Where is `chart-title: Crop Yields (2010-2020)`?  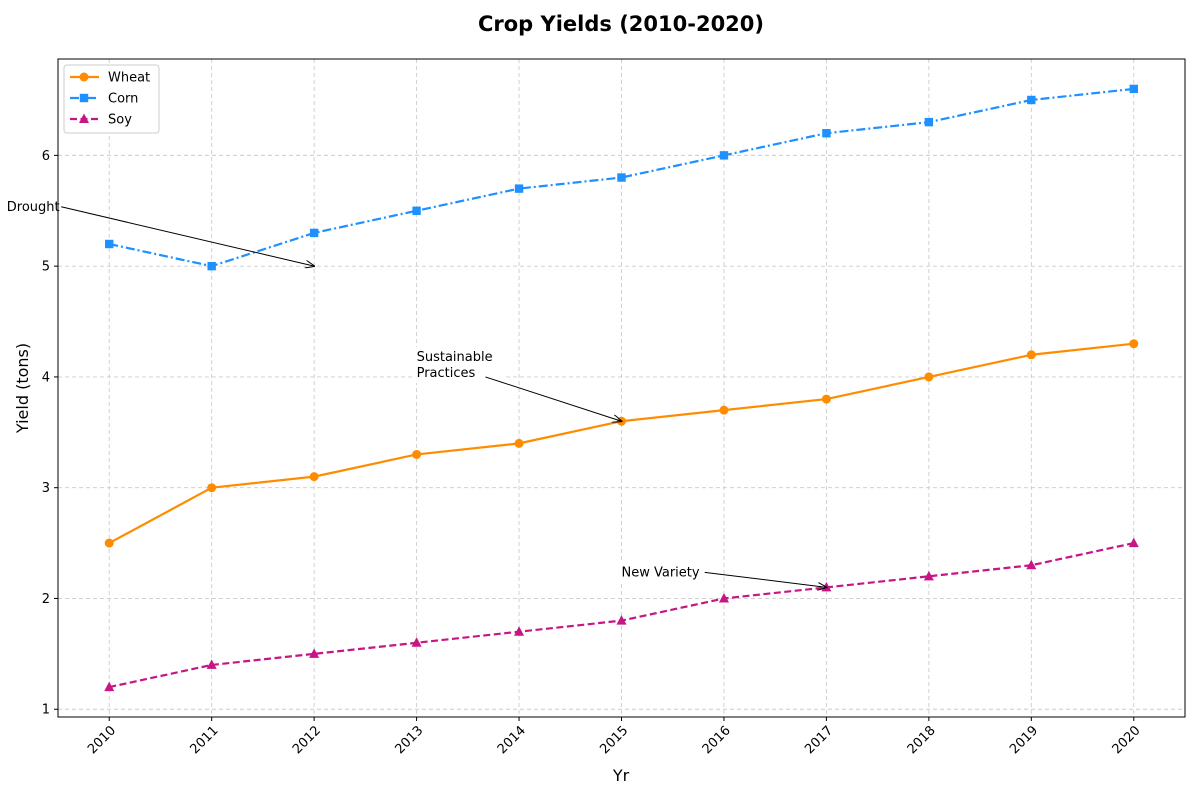
chart-title: Crop Yields (2010-2020) is located at coordinates (621, 24).